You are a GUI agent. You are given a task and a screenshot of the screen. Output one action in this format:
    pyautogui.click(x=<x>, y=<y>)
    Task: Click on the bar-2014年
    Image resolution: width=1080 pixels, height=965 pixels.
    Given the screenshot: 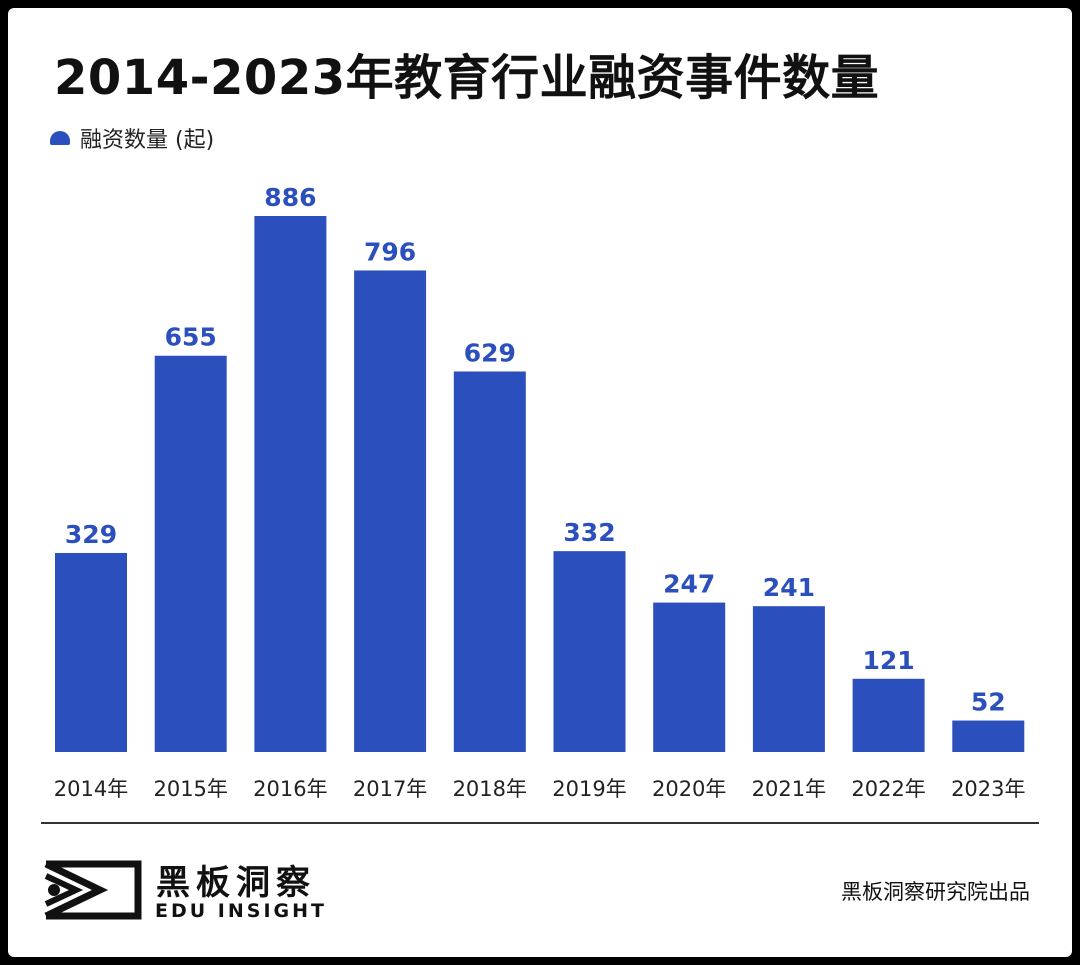 What is the action you would take?
    pyautogui.click(x=91, y=652)
    